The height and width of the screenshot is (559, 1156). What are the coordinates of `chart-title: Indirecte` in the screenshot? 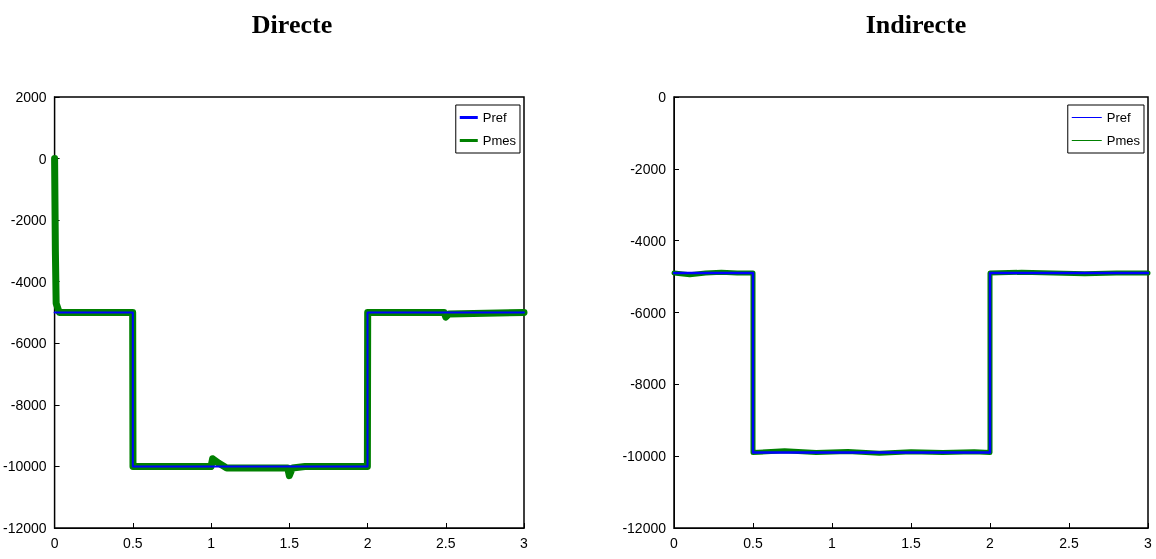 It's located at (916, 24).